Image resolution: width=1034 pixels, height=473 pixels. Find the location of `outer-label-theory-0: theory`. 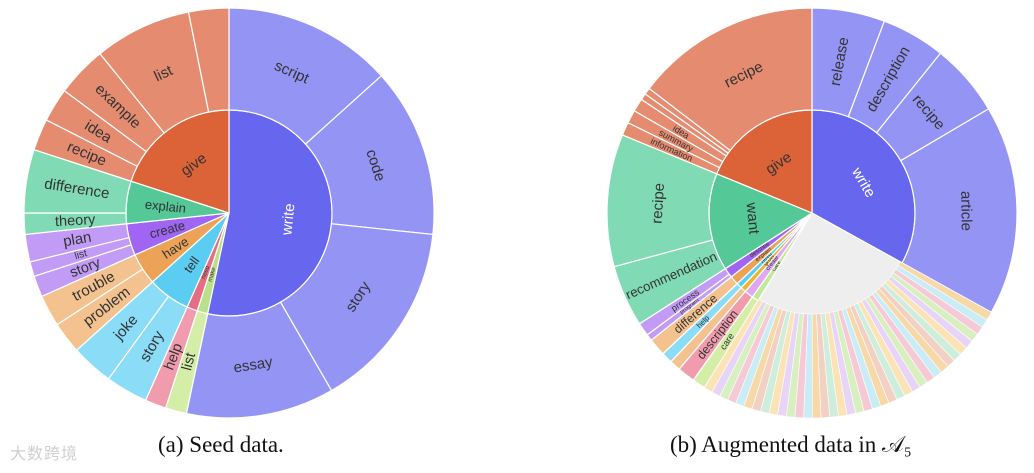

outer-label-theory-0: theory is located at coordinates (76, 221).